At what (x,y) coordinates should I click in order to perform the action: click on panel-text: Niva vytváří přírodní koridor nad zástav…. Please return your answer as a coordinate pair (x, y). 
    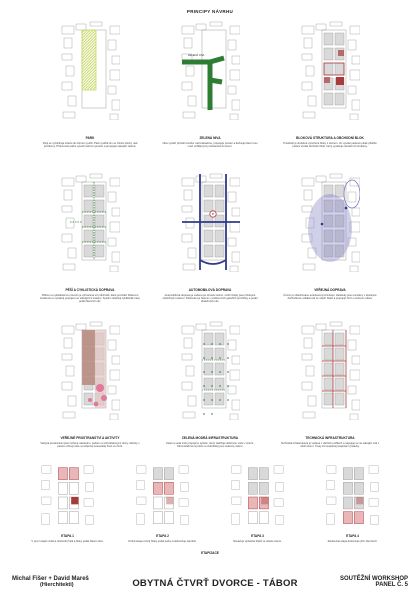
    Looking at the image, I should click on (210, 145).